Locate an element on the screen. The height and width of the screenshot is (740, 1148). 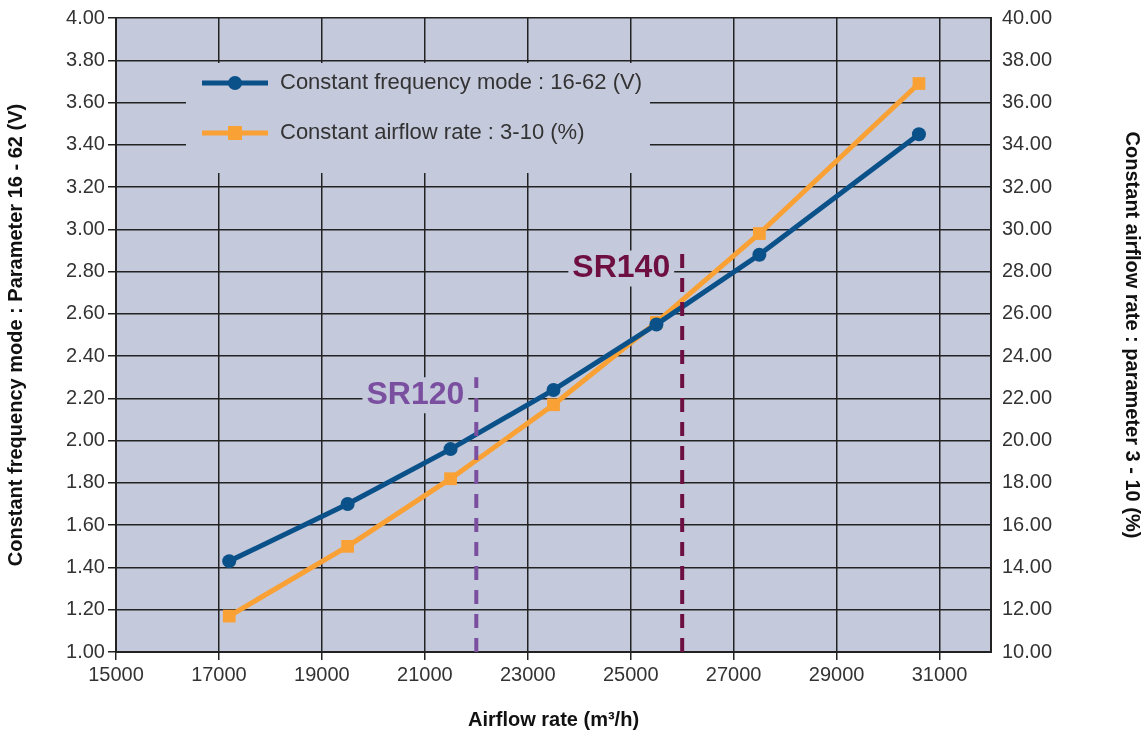
y2-tick-label: 36.00 is located at coordinates (1027, 101).